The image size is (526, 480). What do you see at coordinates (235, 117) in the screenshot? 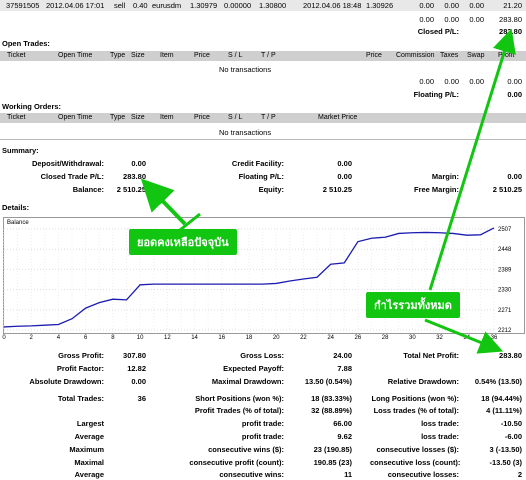
I see `wo-col-sl: S / L` at bounding box center [235, 117].